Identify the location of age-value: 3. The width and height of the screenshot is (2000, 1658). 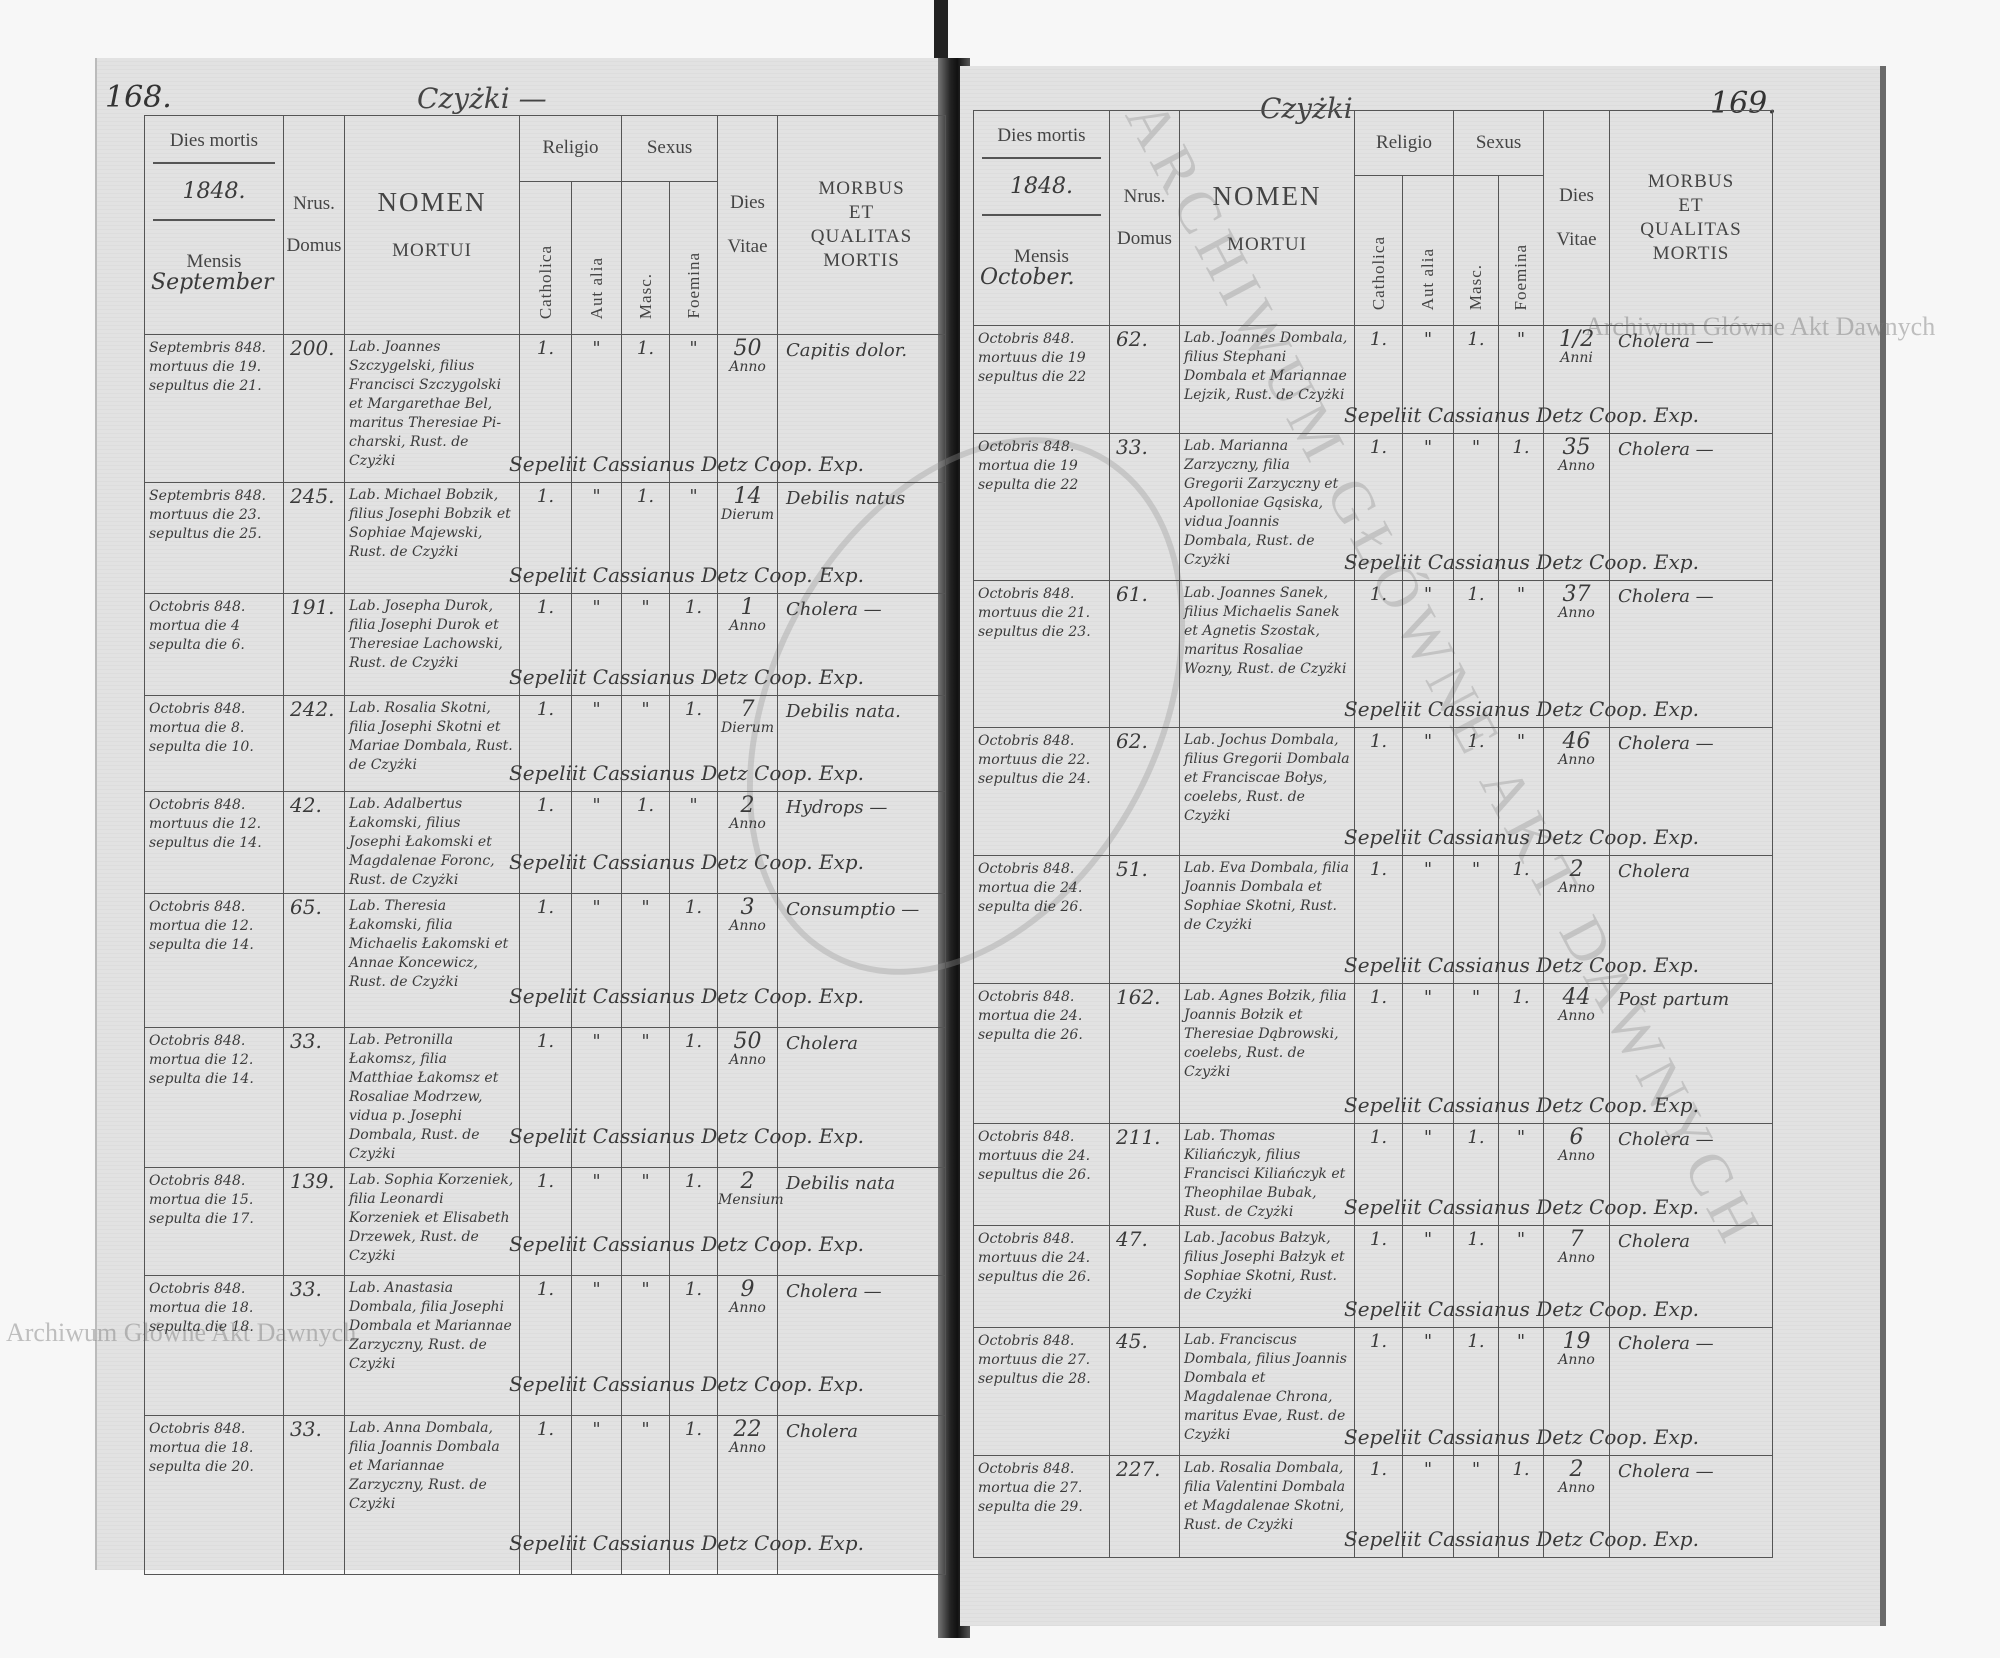
(747, 907).